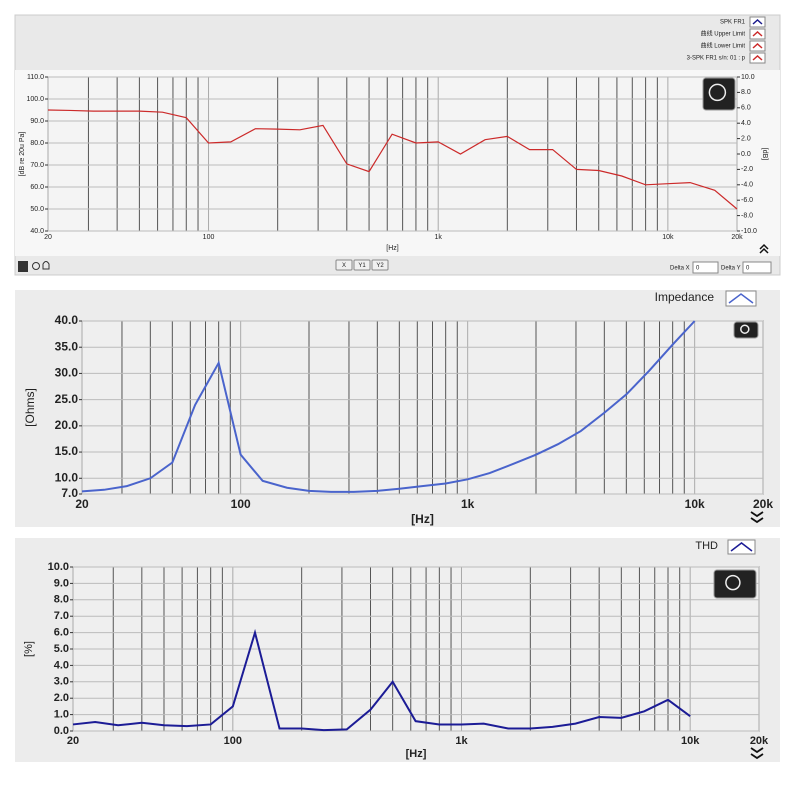 This screenshot has height=805, width=800. What do you see at coordinates (61, 731) in the screenshot?
I see `y-tick-label: 0.0` at bounding box center [61, 731].